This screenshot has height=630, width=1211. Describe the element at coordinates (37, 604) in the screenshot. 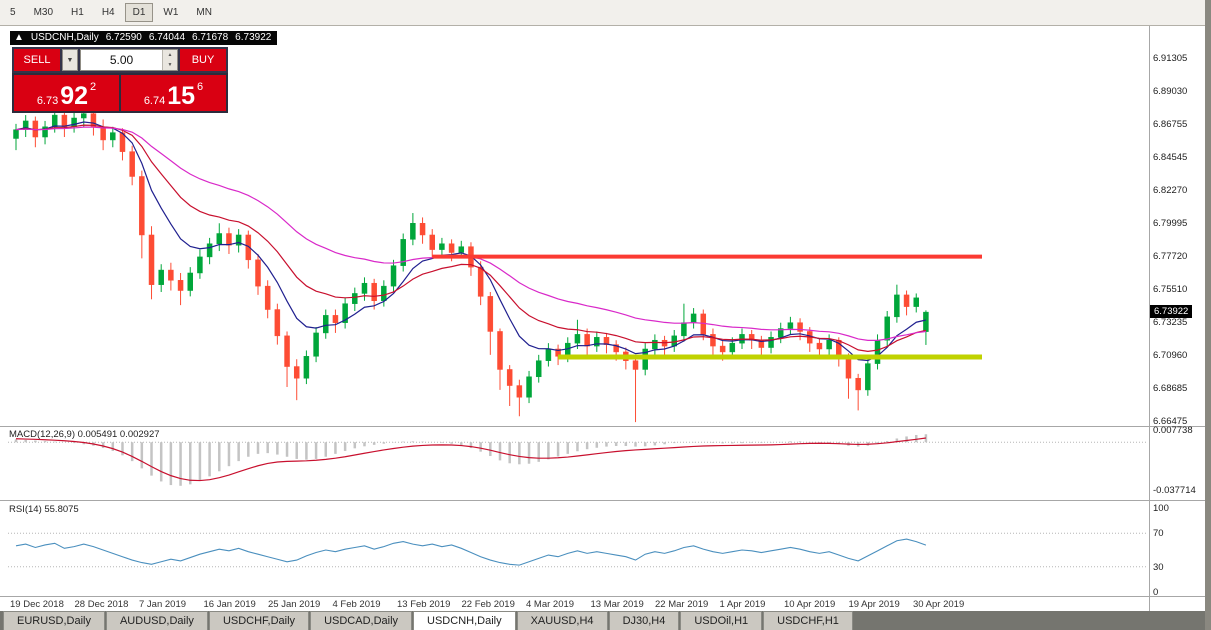

I see `time-axis-label: 19 Dec 2018` at that location.